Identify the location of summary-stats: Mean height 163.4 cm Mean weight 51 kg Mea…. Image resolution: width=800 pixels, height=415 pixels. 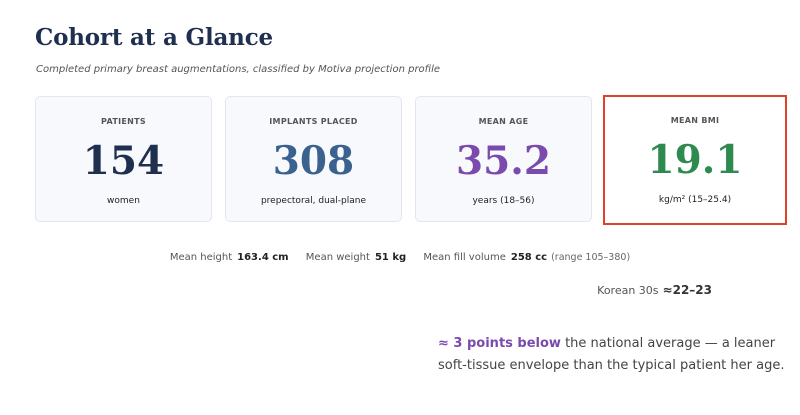
(400, 257).